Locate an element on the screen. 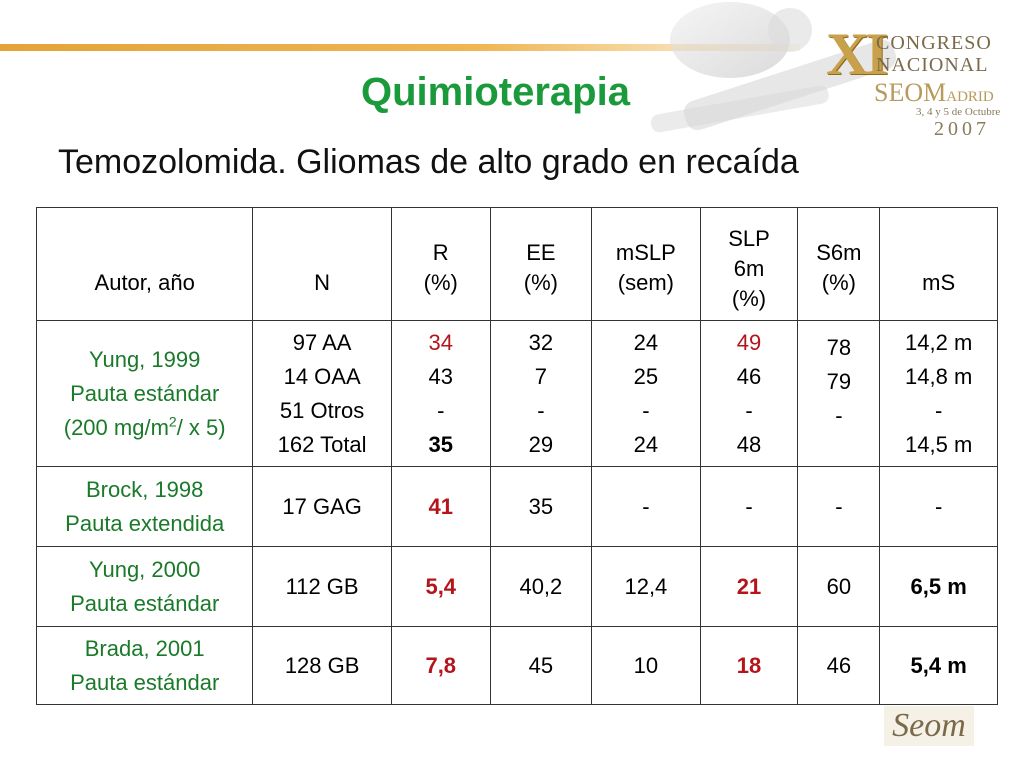 The width and height of the screenshot is (1024, 768). cell-s6m: - is located at coordinates (839, 506).